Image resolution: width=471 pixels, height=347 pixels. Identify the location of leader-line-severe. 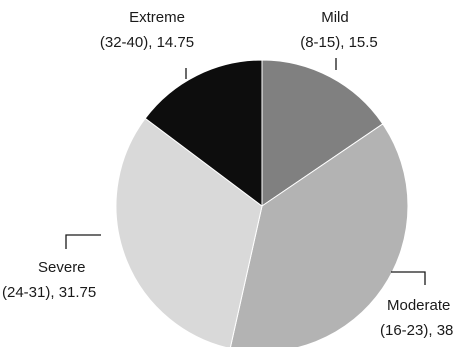
(83, 241).